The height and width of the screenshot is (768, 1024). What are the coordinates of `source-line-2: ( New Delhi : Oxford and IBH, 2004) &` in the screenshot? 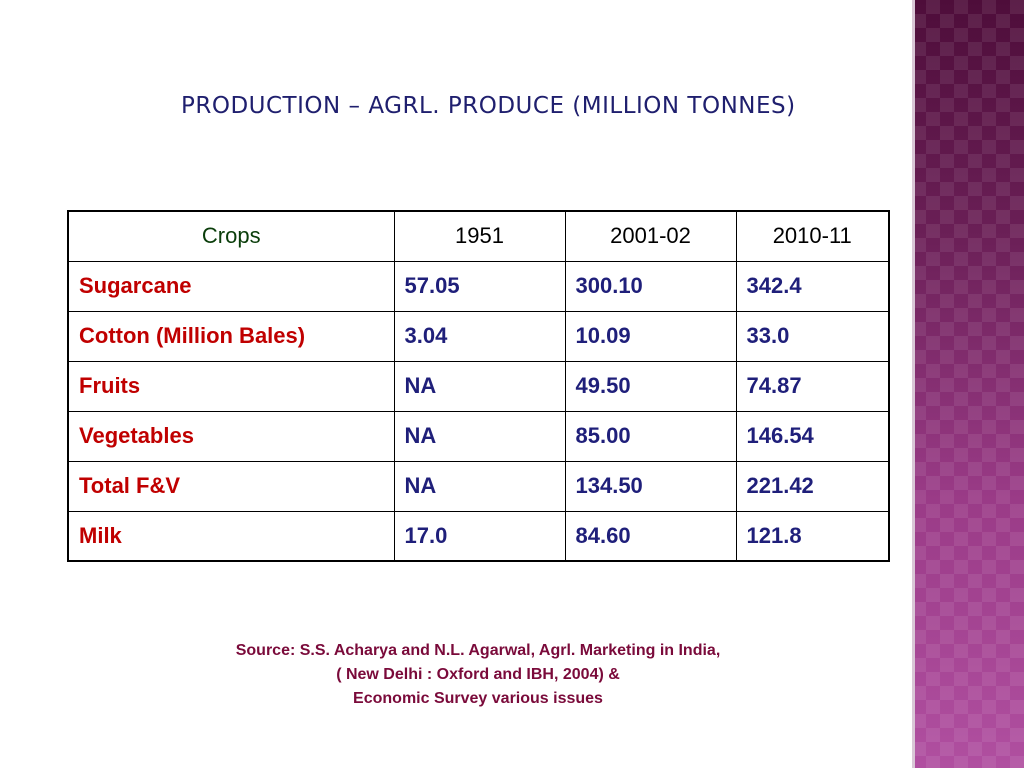 It's located at (478, 674).